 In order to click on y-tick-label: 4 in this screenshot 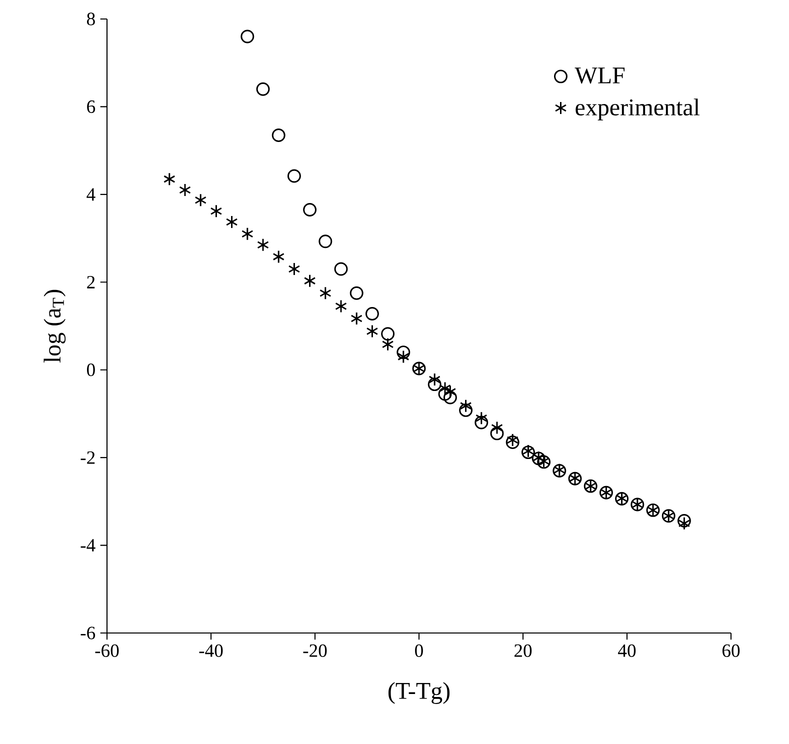, I will do `click(91, 194)`.